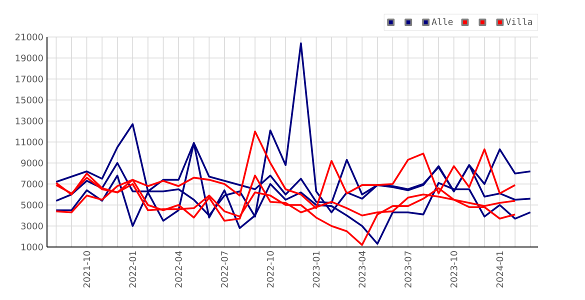 Image resolution: width=585 pixels, height=300 pixels. I want to click on x-tick-label: 2022-01, so click(132, 269).